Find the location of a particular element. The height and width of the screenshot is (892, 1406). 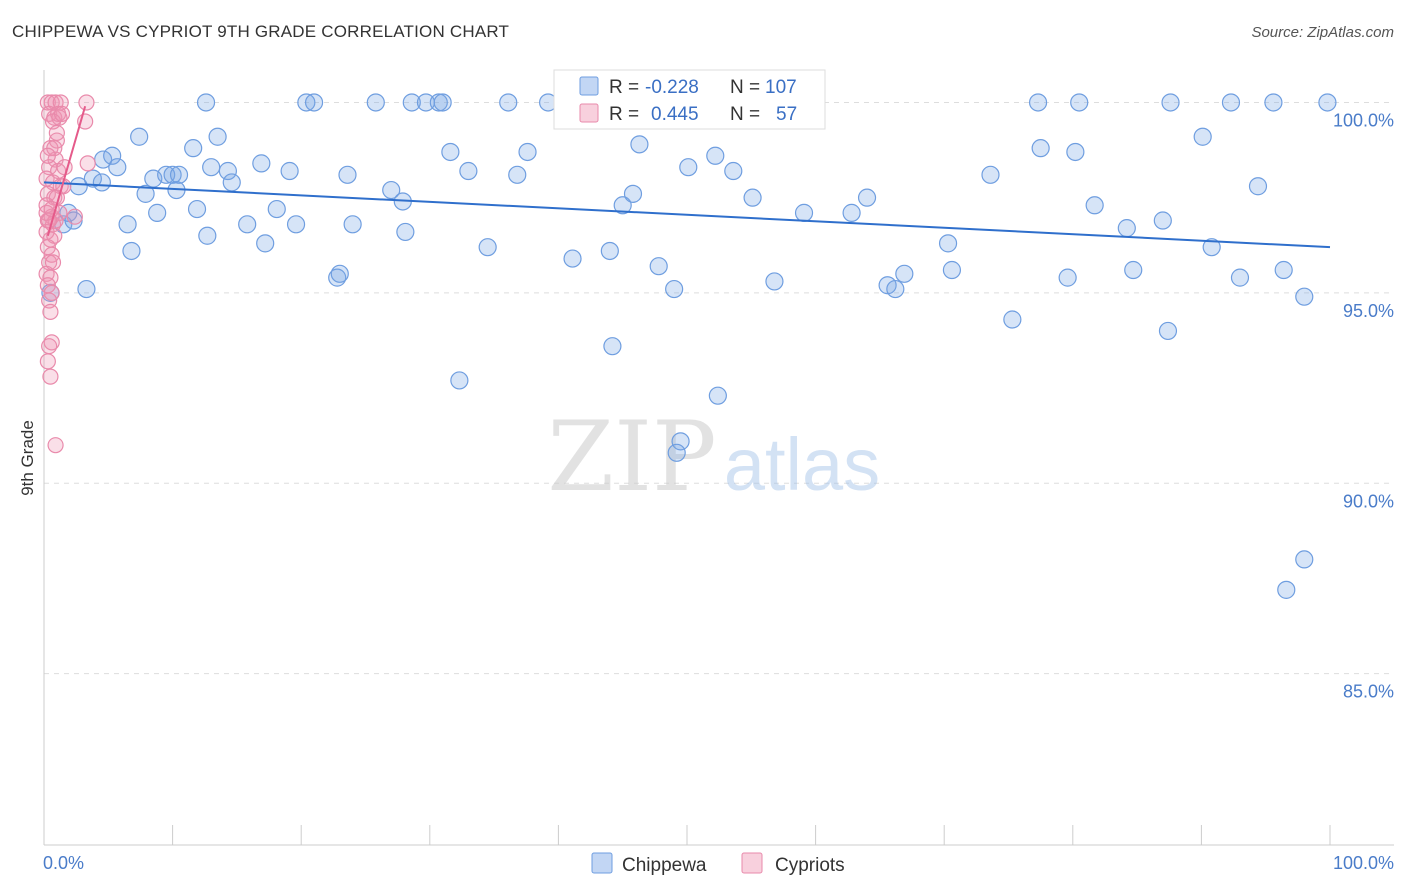

y-tick-labels: 85.0% 90.0% 95.0% 100.0% is located at coordinates (1363, 405).